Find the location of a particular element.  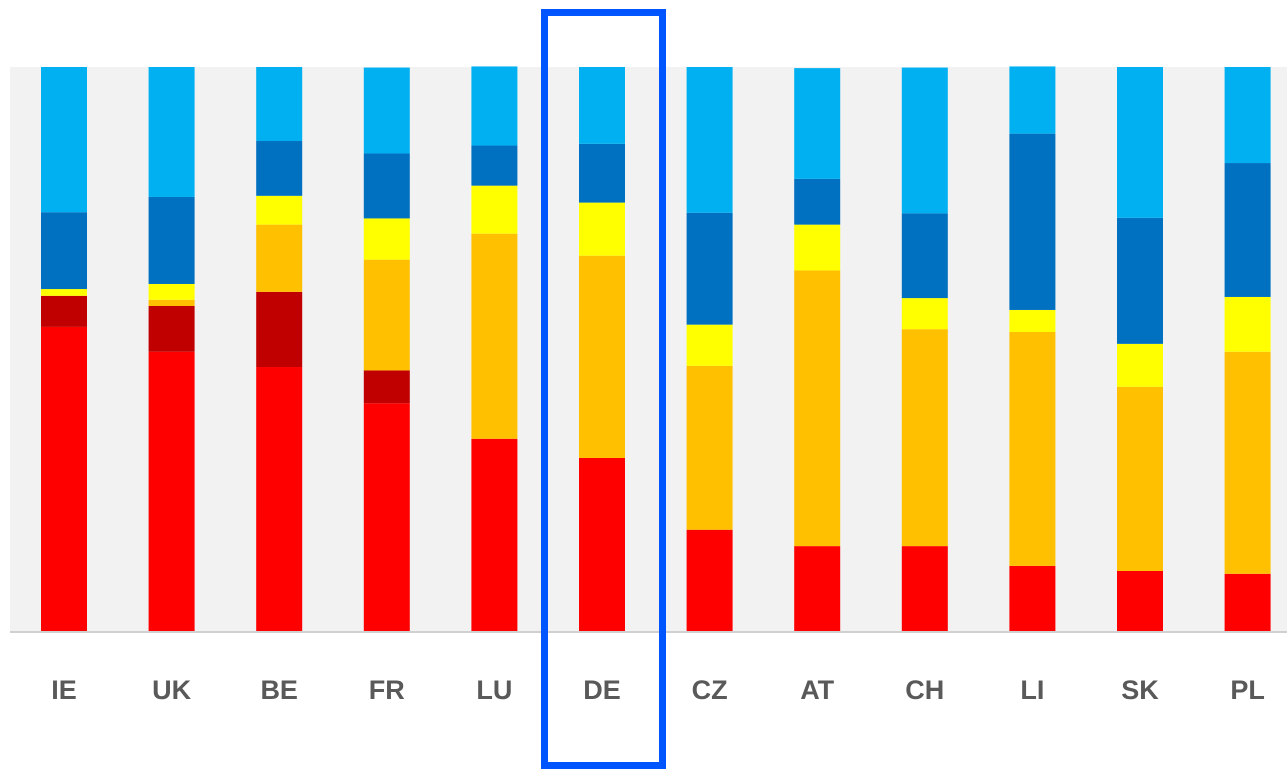

x-tick-label: PL is located at coordinates (1247, 690).